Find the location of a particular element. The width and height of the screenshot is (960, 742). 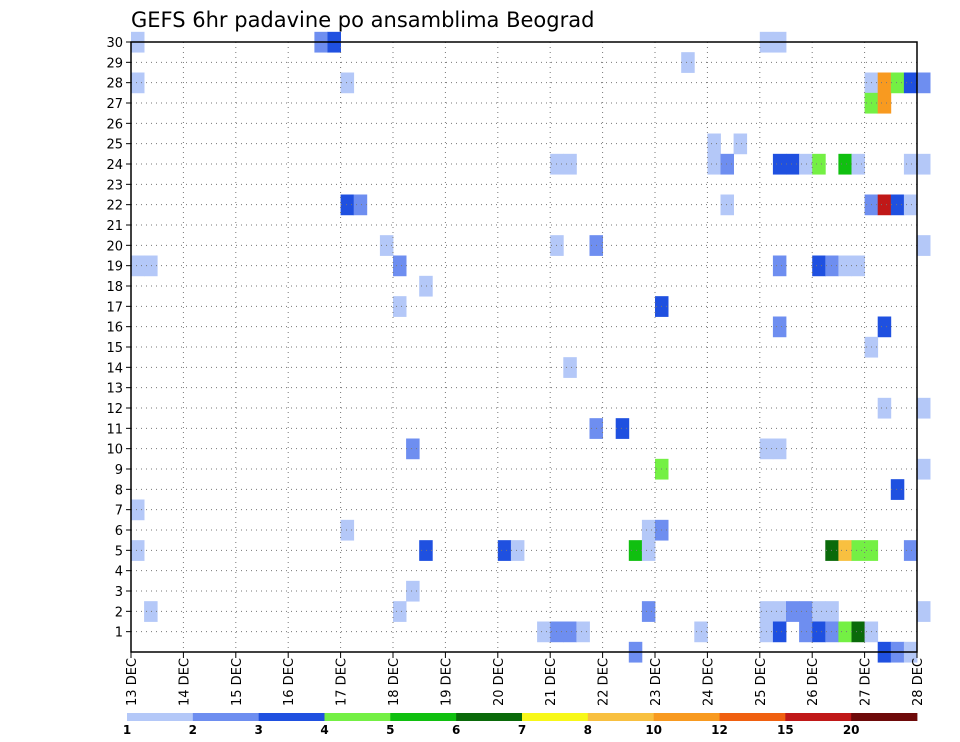

y-tick-label: 23 is located at coordinates (114, 185).